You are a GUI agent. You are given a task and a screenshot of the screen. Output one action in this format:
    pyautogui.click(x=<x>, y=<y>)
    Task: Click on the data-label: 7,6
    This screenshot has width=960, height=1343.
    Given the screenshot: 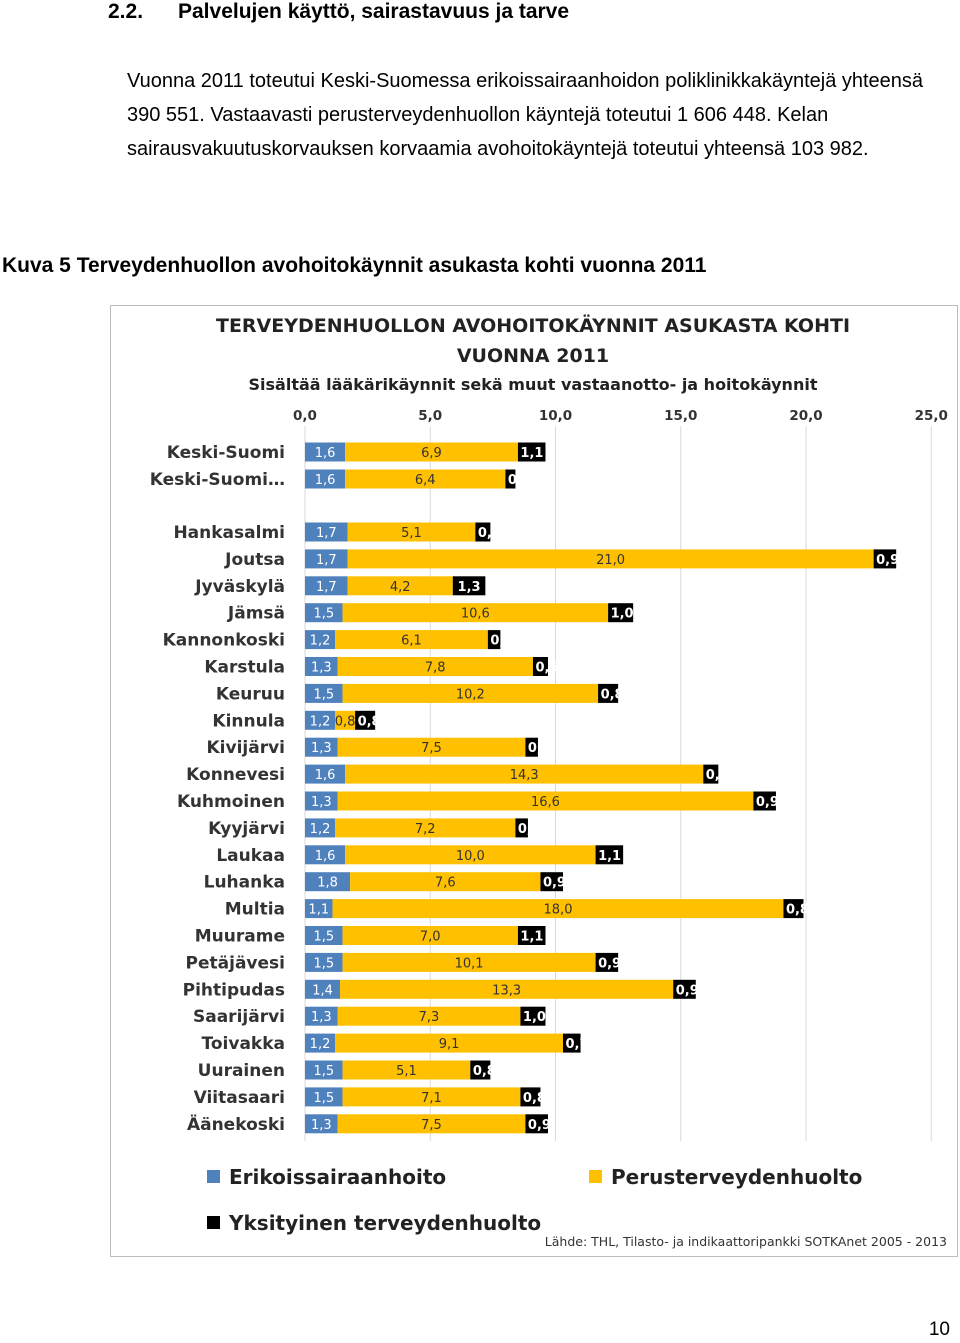 What is the action you would take?
    pyautogui.click(x=445, y=883)
    